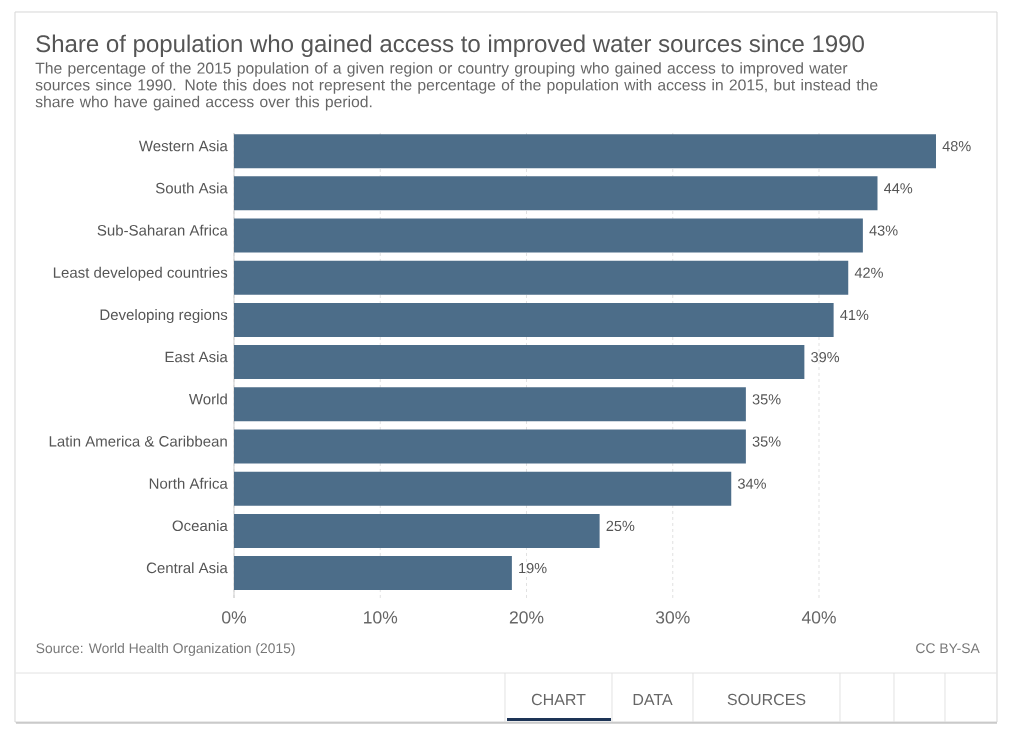  Describe the element at coordinates (868, 272) in the screenshot. I see `data-label: 42%` at that location.